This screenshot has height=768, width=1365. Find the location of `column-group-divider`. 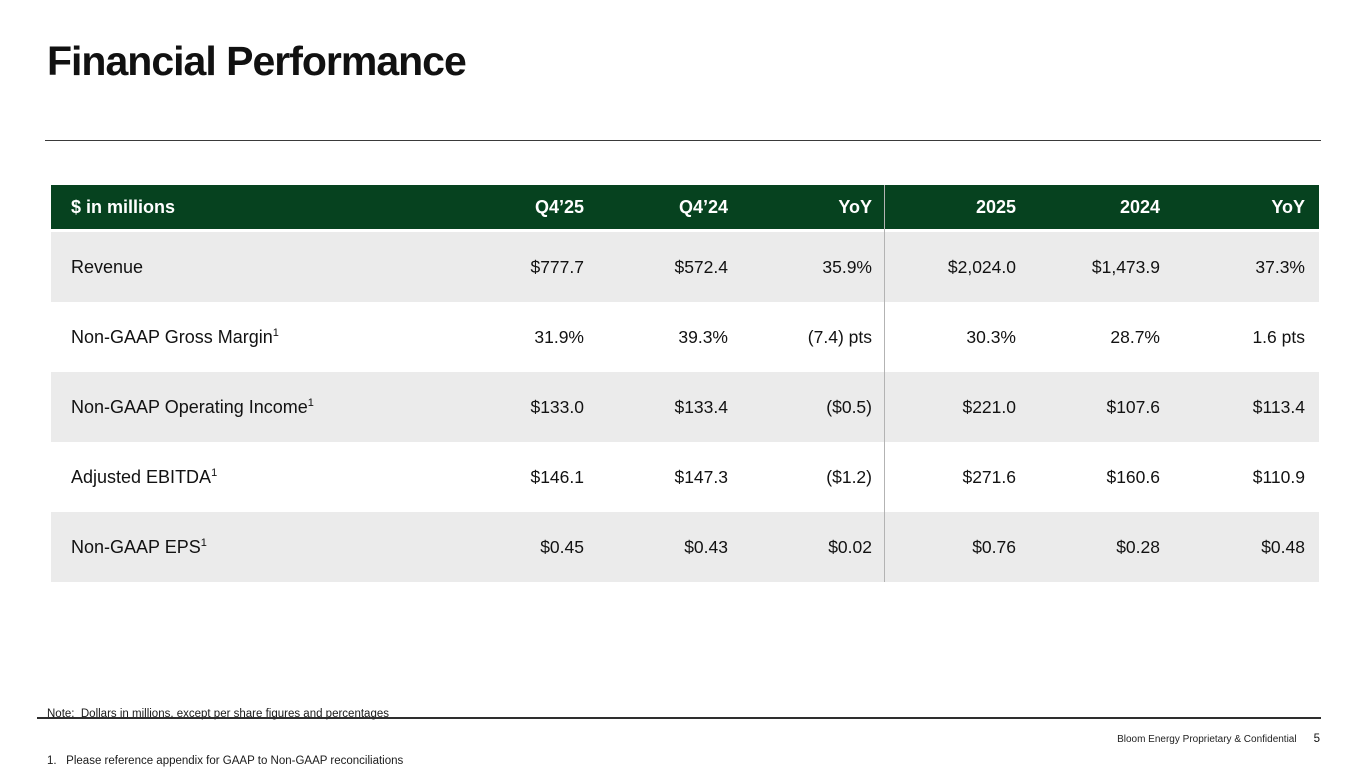

column-group-divider is located at coordinates (884, 383).